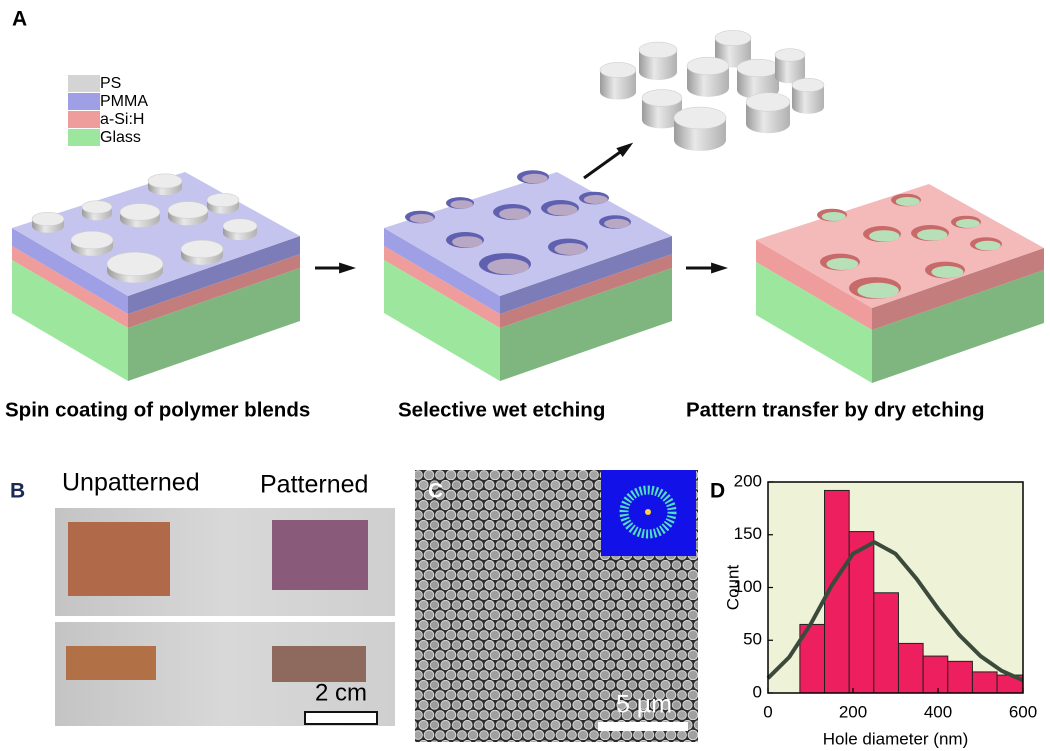 The image size is (1050, 751). Describe the element at coordinates (752, 639) in the screenshot. I see `y-tick-label: 50` at that location.